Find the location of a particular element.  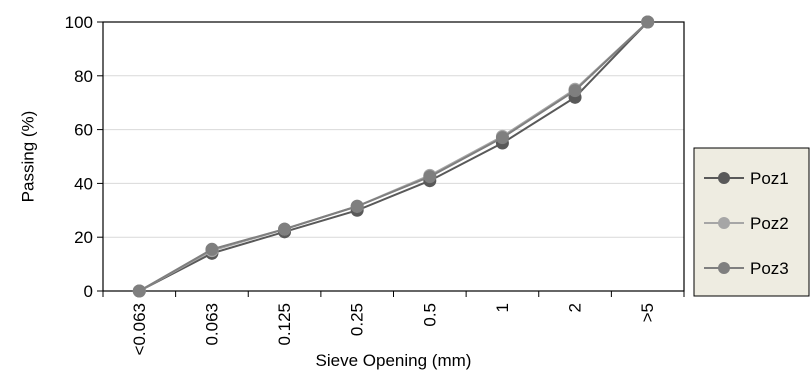

legend-label: Poz1 is located at coordinates (769, 178).